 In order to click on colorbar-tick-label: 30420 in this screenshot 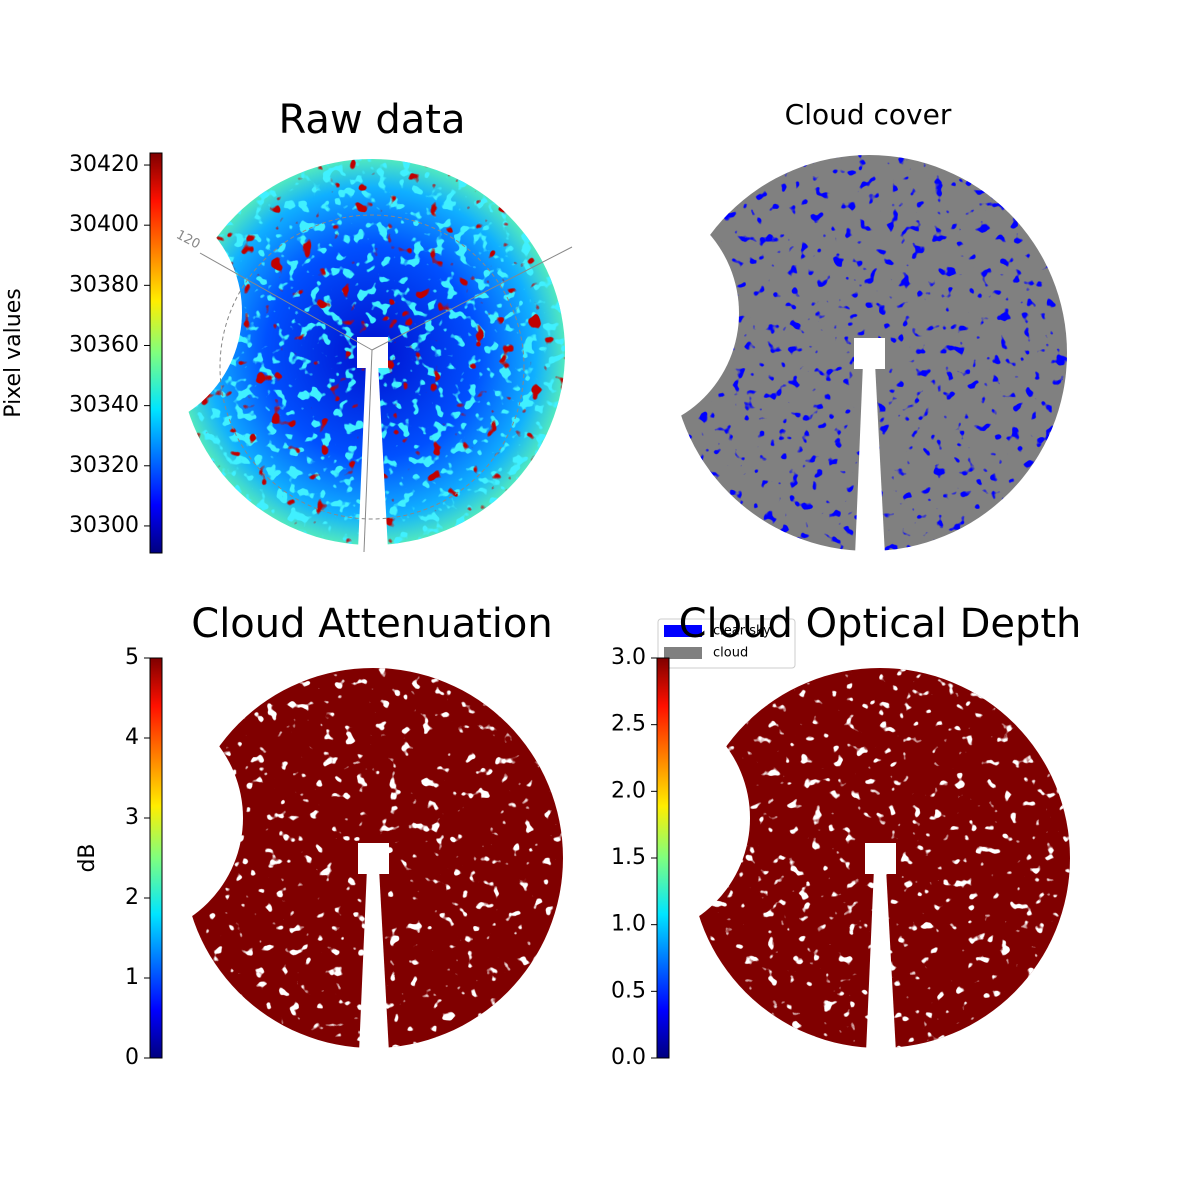, I will do `click(104, 164)`.